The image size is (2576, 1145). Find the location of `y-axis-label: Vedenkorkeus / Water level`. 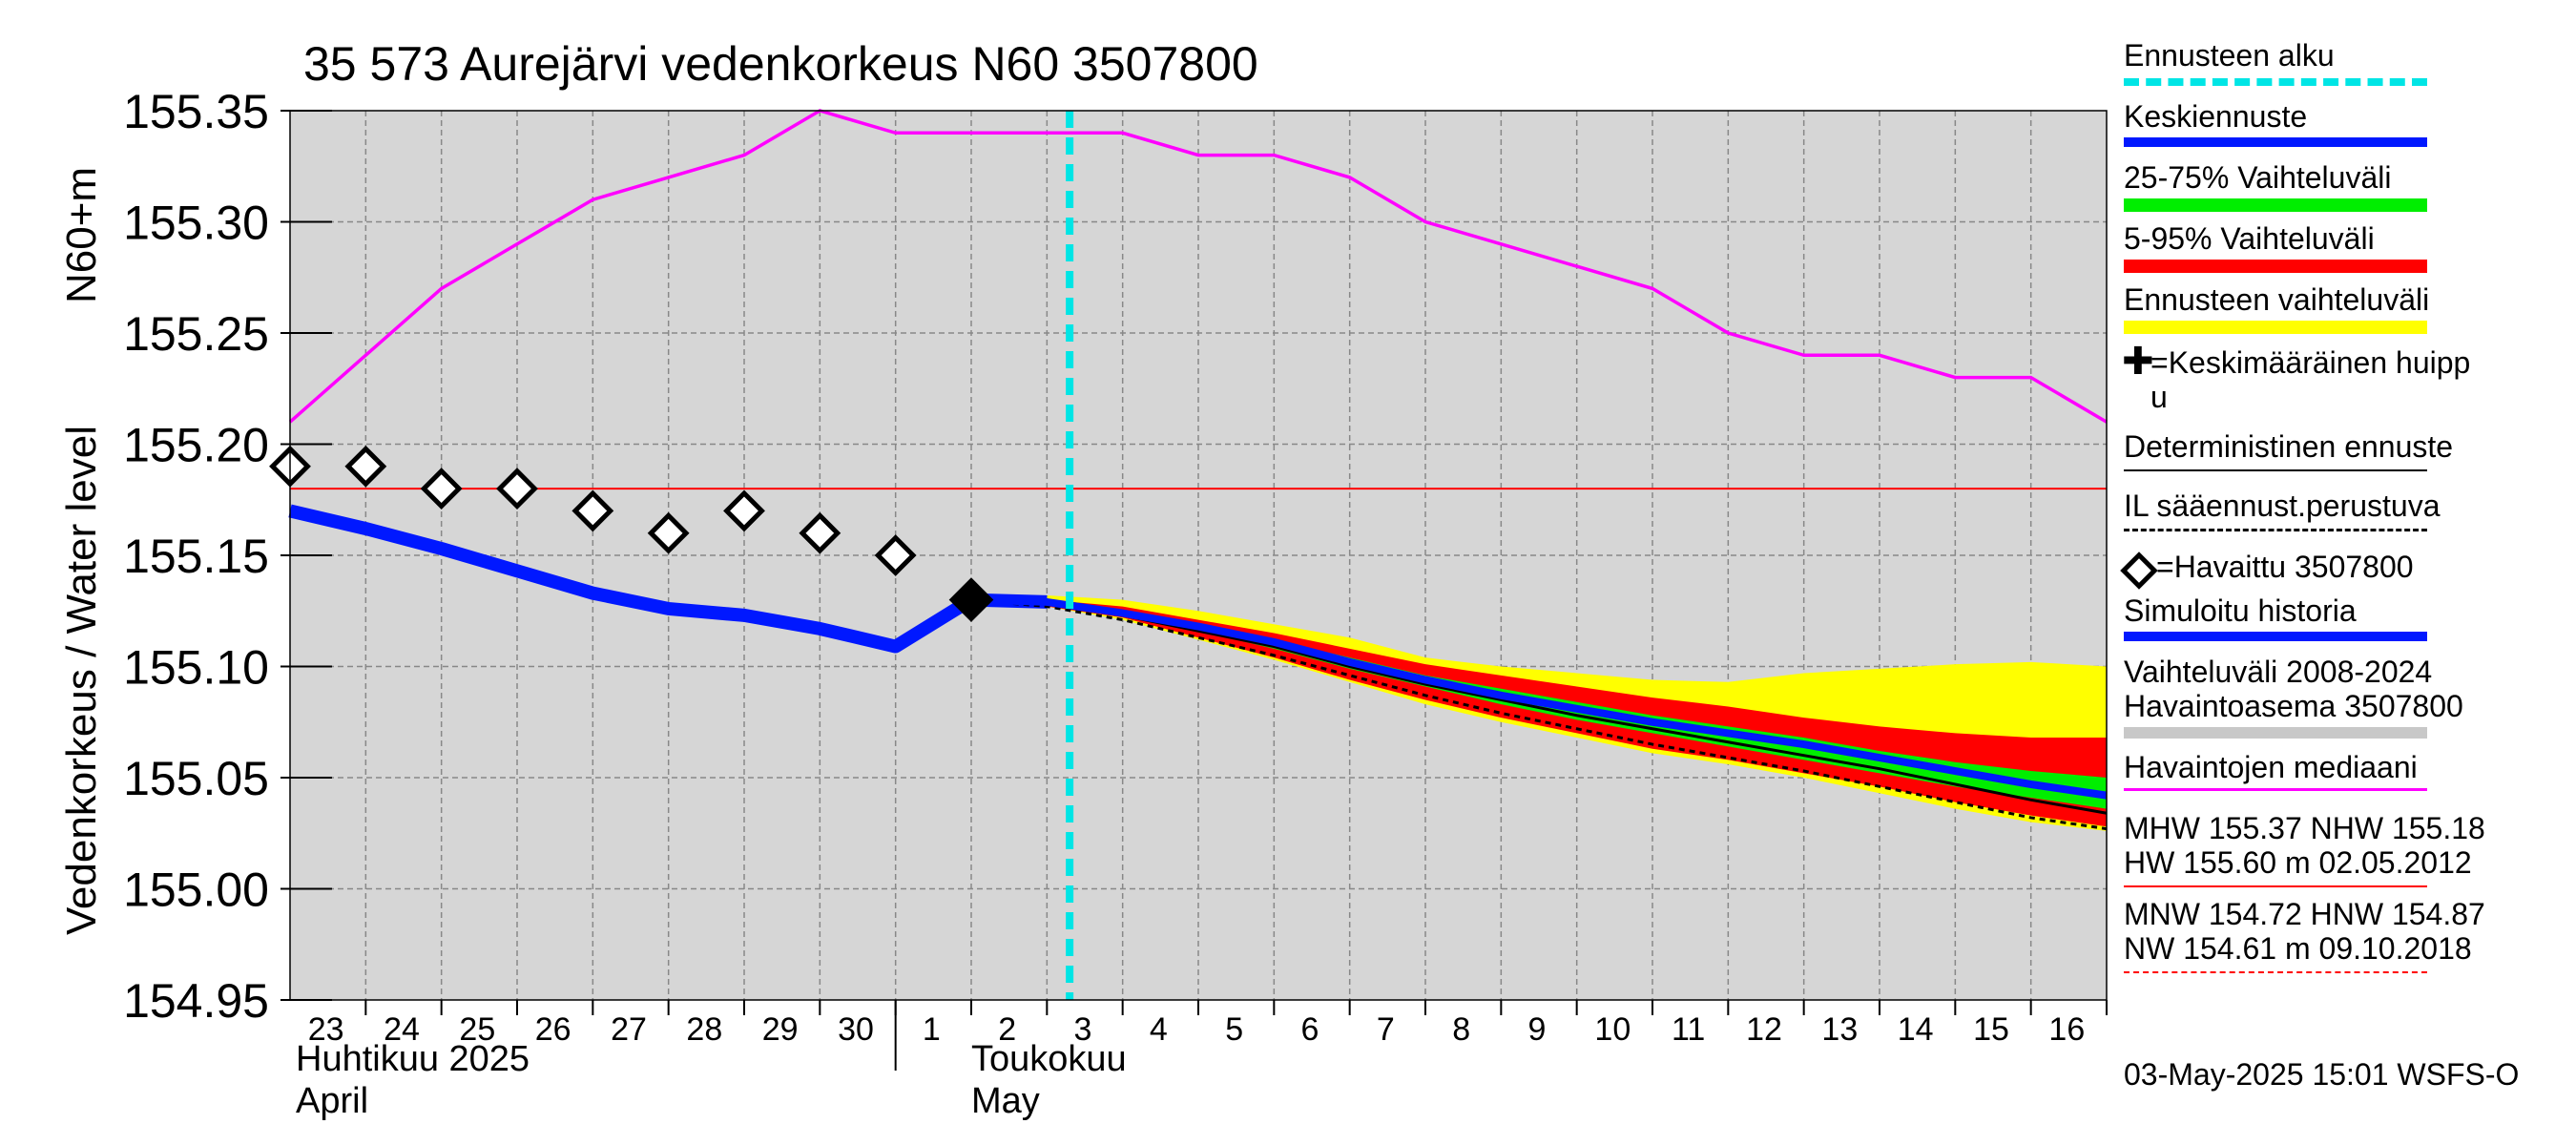

y-axis-label: Vedenkorkeus / Water level is located at coordinates (81, 680).